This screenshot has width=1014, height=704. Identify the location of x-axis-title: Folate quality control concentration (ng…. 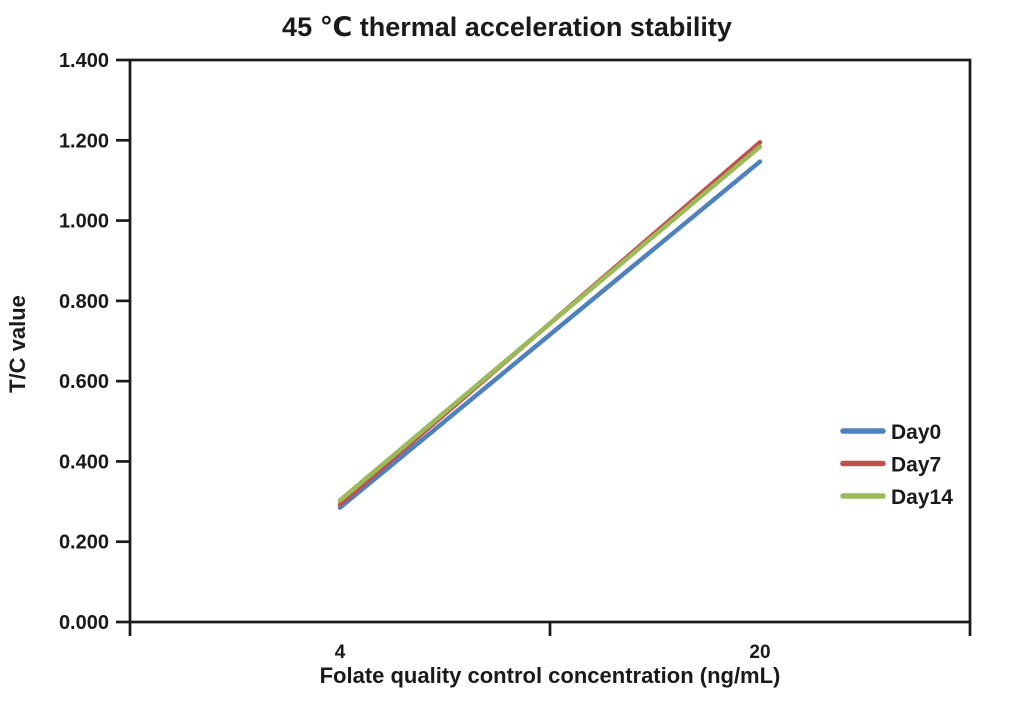
(550, 675).